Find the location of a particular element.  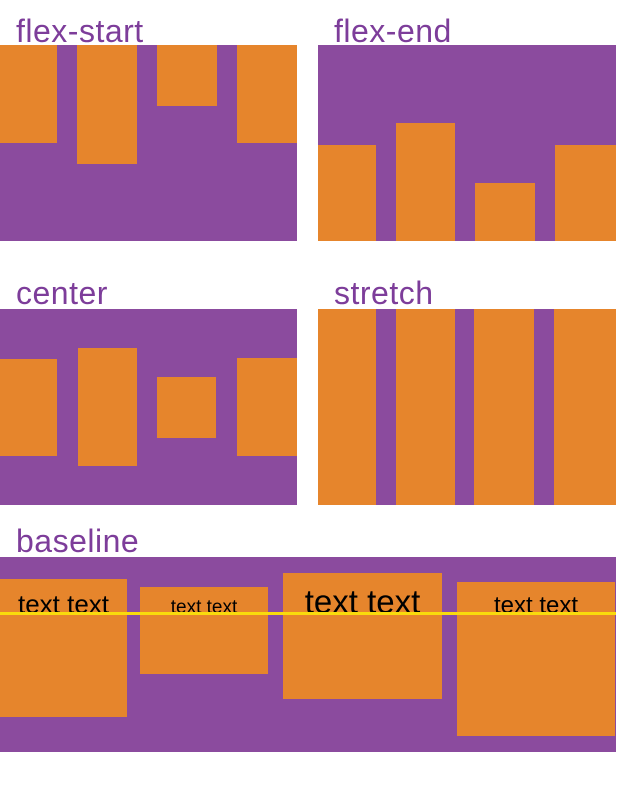

panel-title-baseline: baseline is located at coordinates (78, 541).